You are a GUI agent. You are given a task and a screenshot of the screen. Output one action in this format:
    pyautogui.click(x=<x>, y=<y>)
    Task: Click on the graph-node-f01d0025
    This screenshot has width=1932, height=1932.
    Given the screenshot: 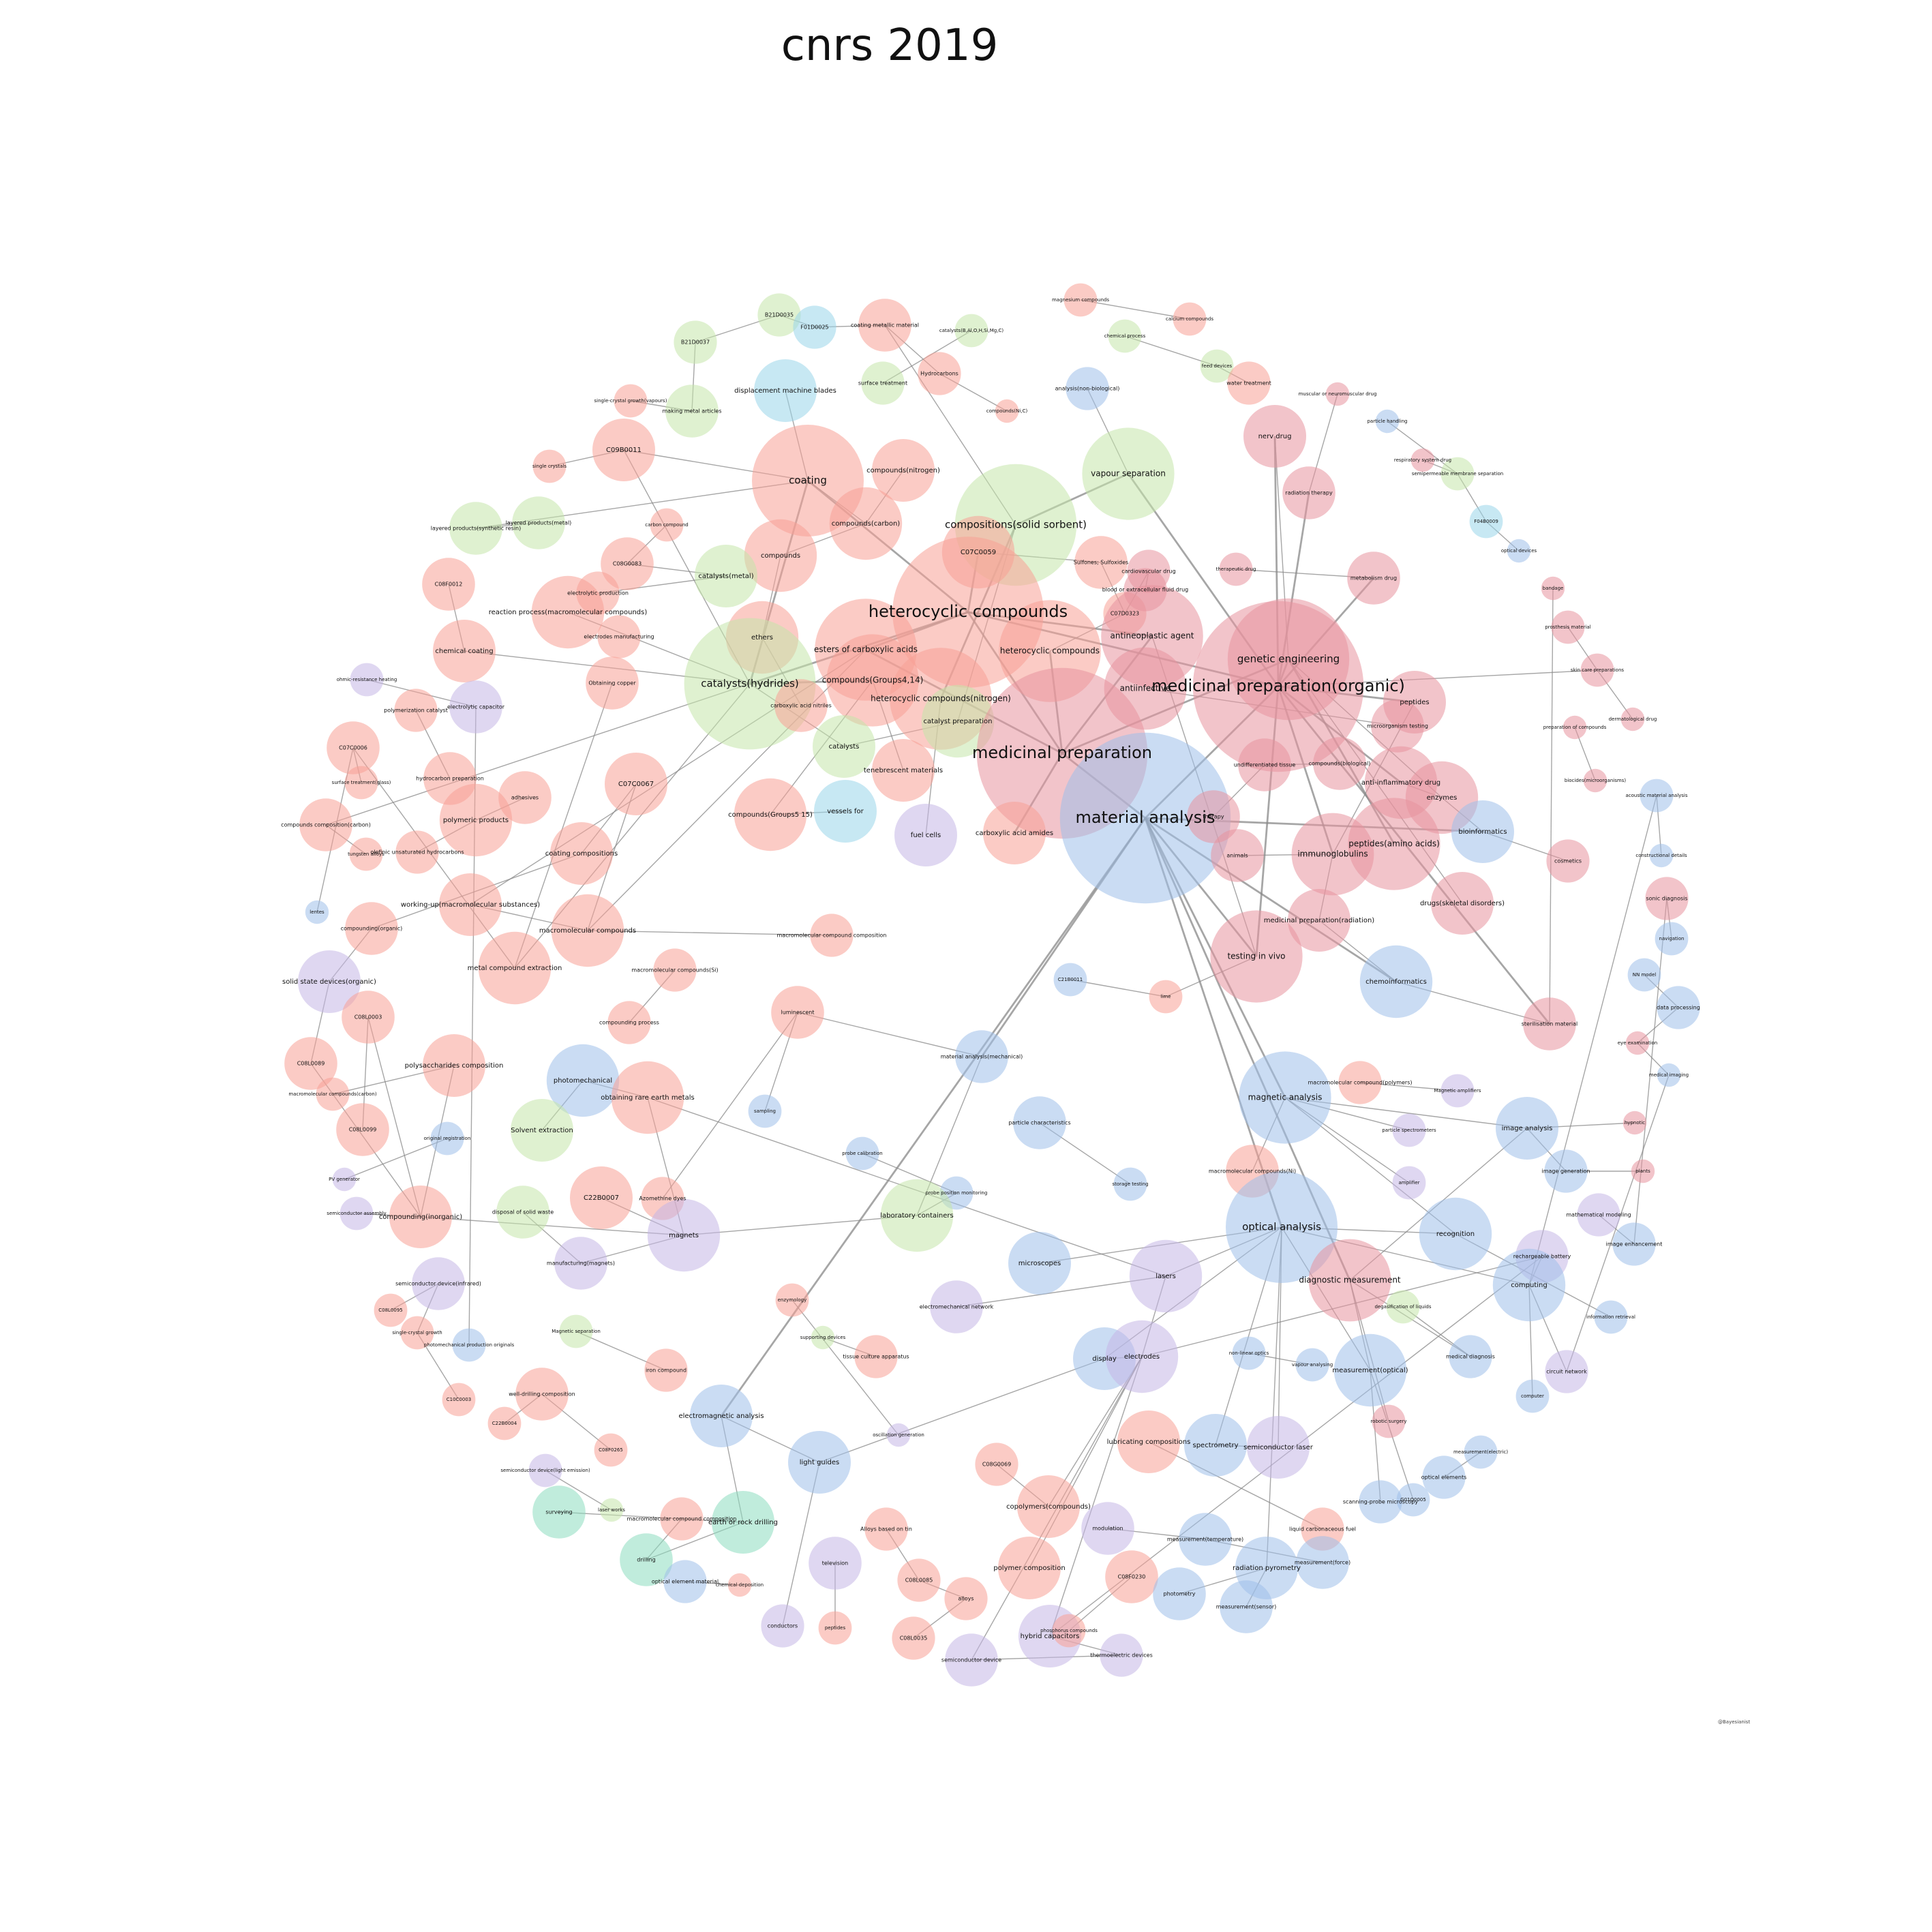 What is the action you would take?
    pyautogui.click(x=815, y=327)
    